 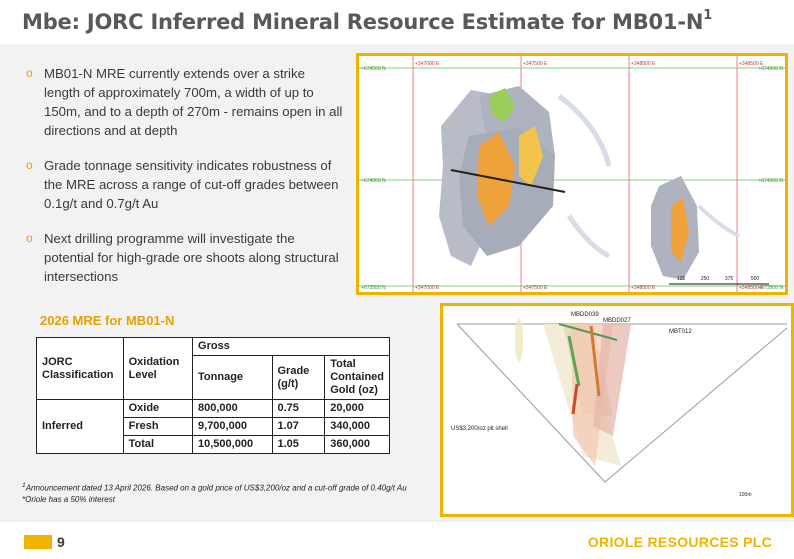 I want to click on cell-ox: Total, so click(x=158, y=444).